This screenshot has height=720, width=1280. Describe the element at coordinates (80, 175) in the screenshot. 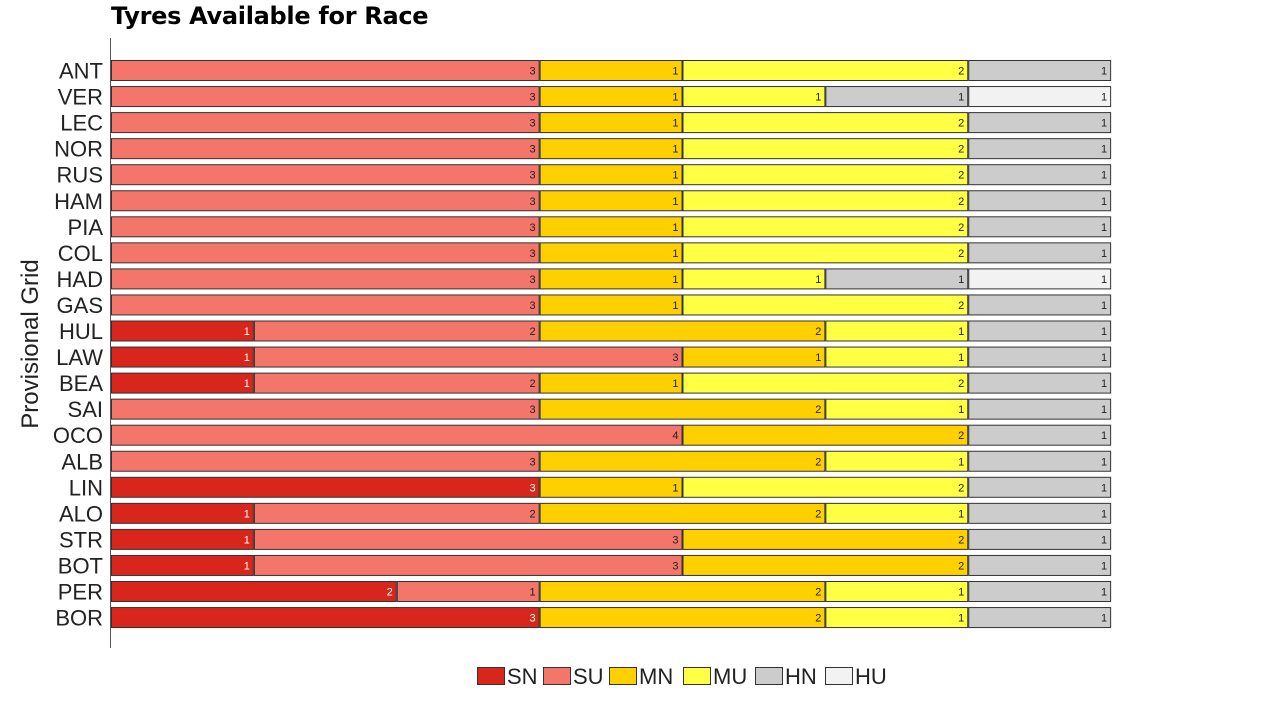

I see `y-tick-label: RUS` at that location.